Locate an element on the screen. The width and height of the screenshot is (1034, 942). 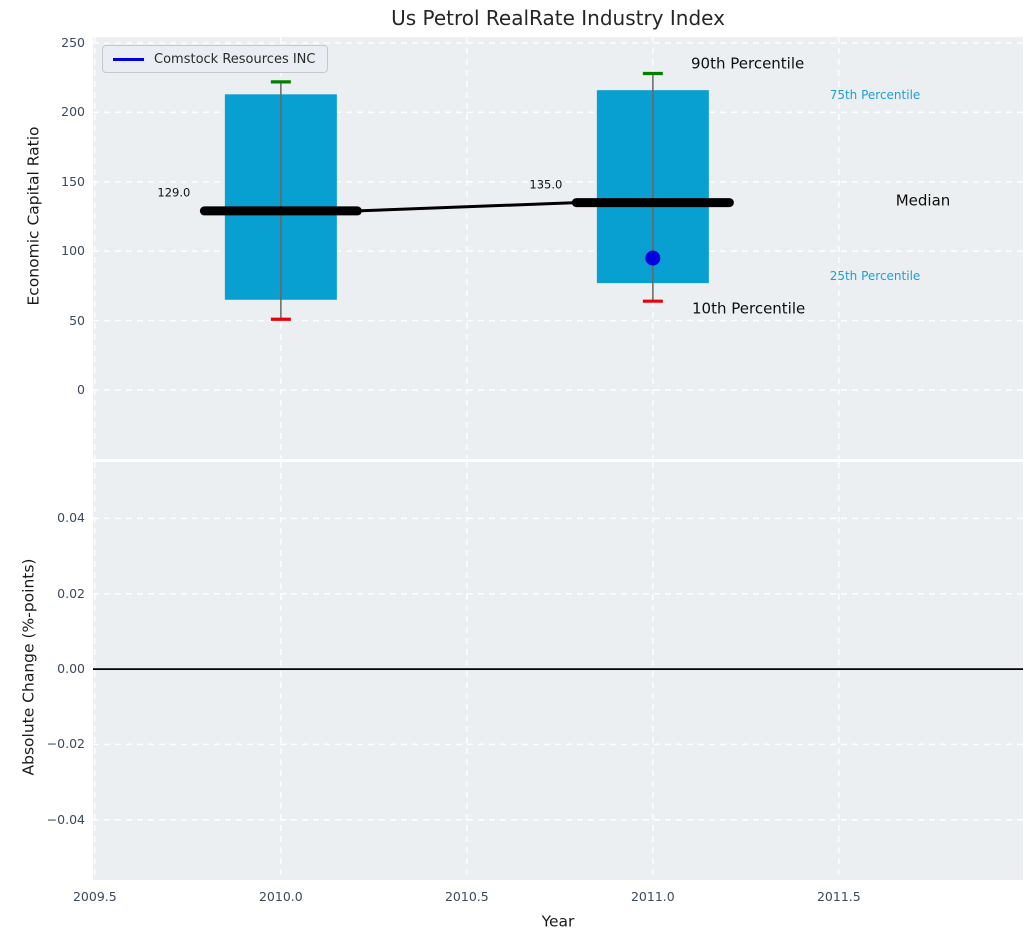
median-connector is located at coordinates (467, 207).